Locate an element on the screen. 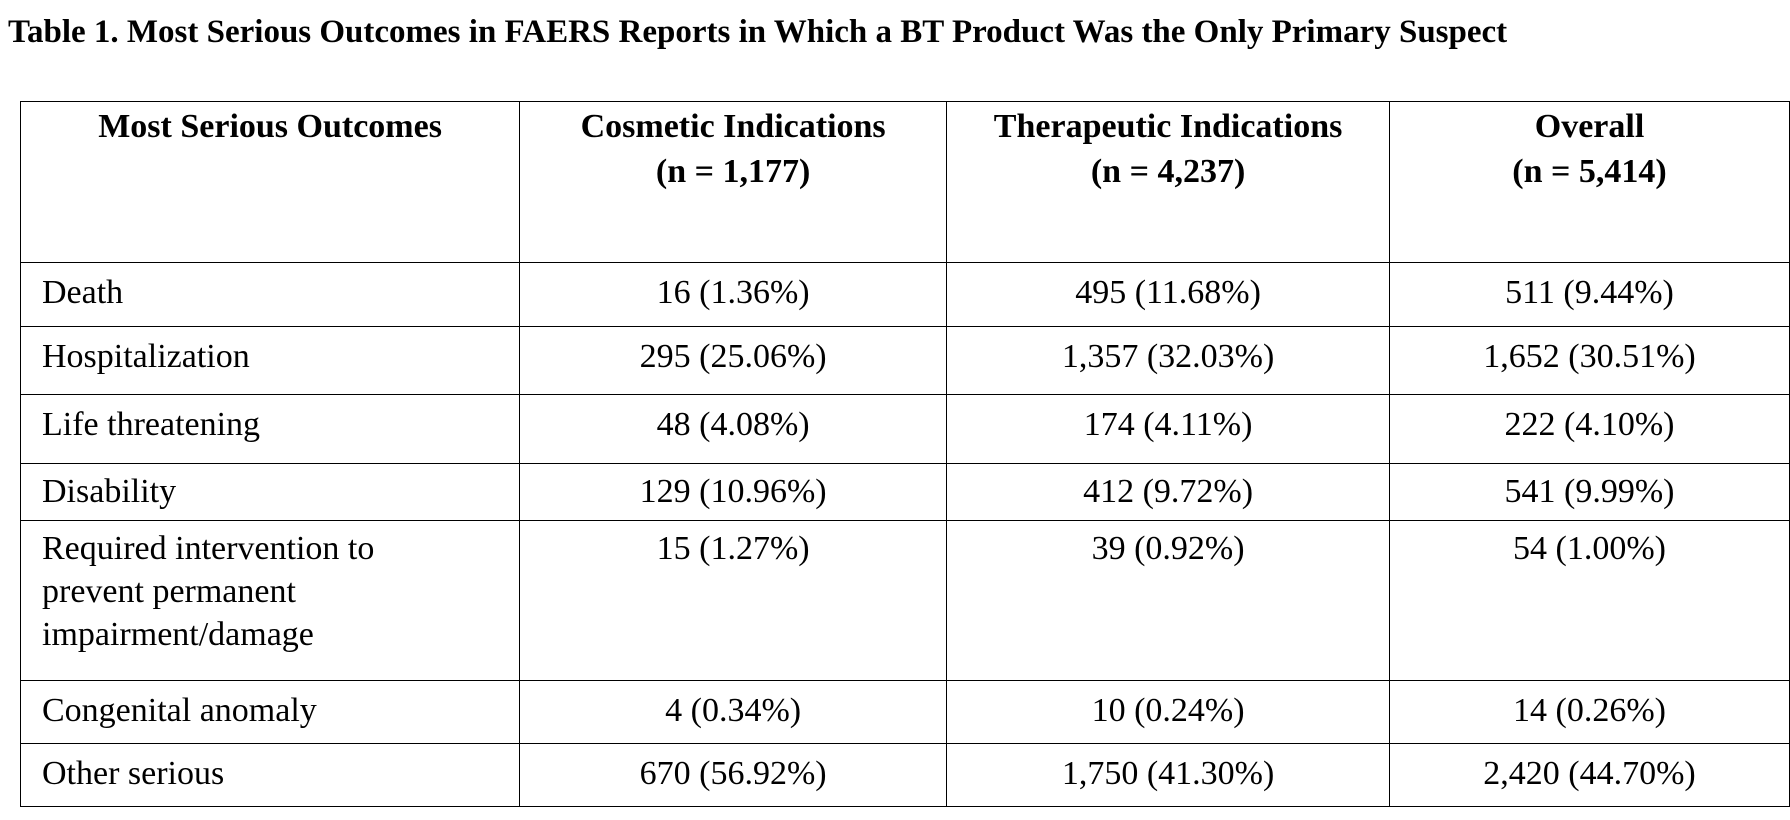  outcome-line: impairment/damage is located at coordinates (178, 634).